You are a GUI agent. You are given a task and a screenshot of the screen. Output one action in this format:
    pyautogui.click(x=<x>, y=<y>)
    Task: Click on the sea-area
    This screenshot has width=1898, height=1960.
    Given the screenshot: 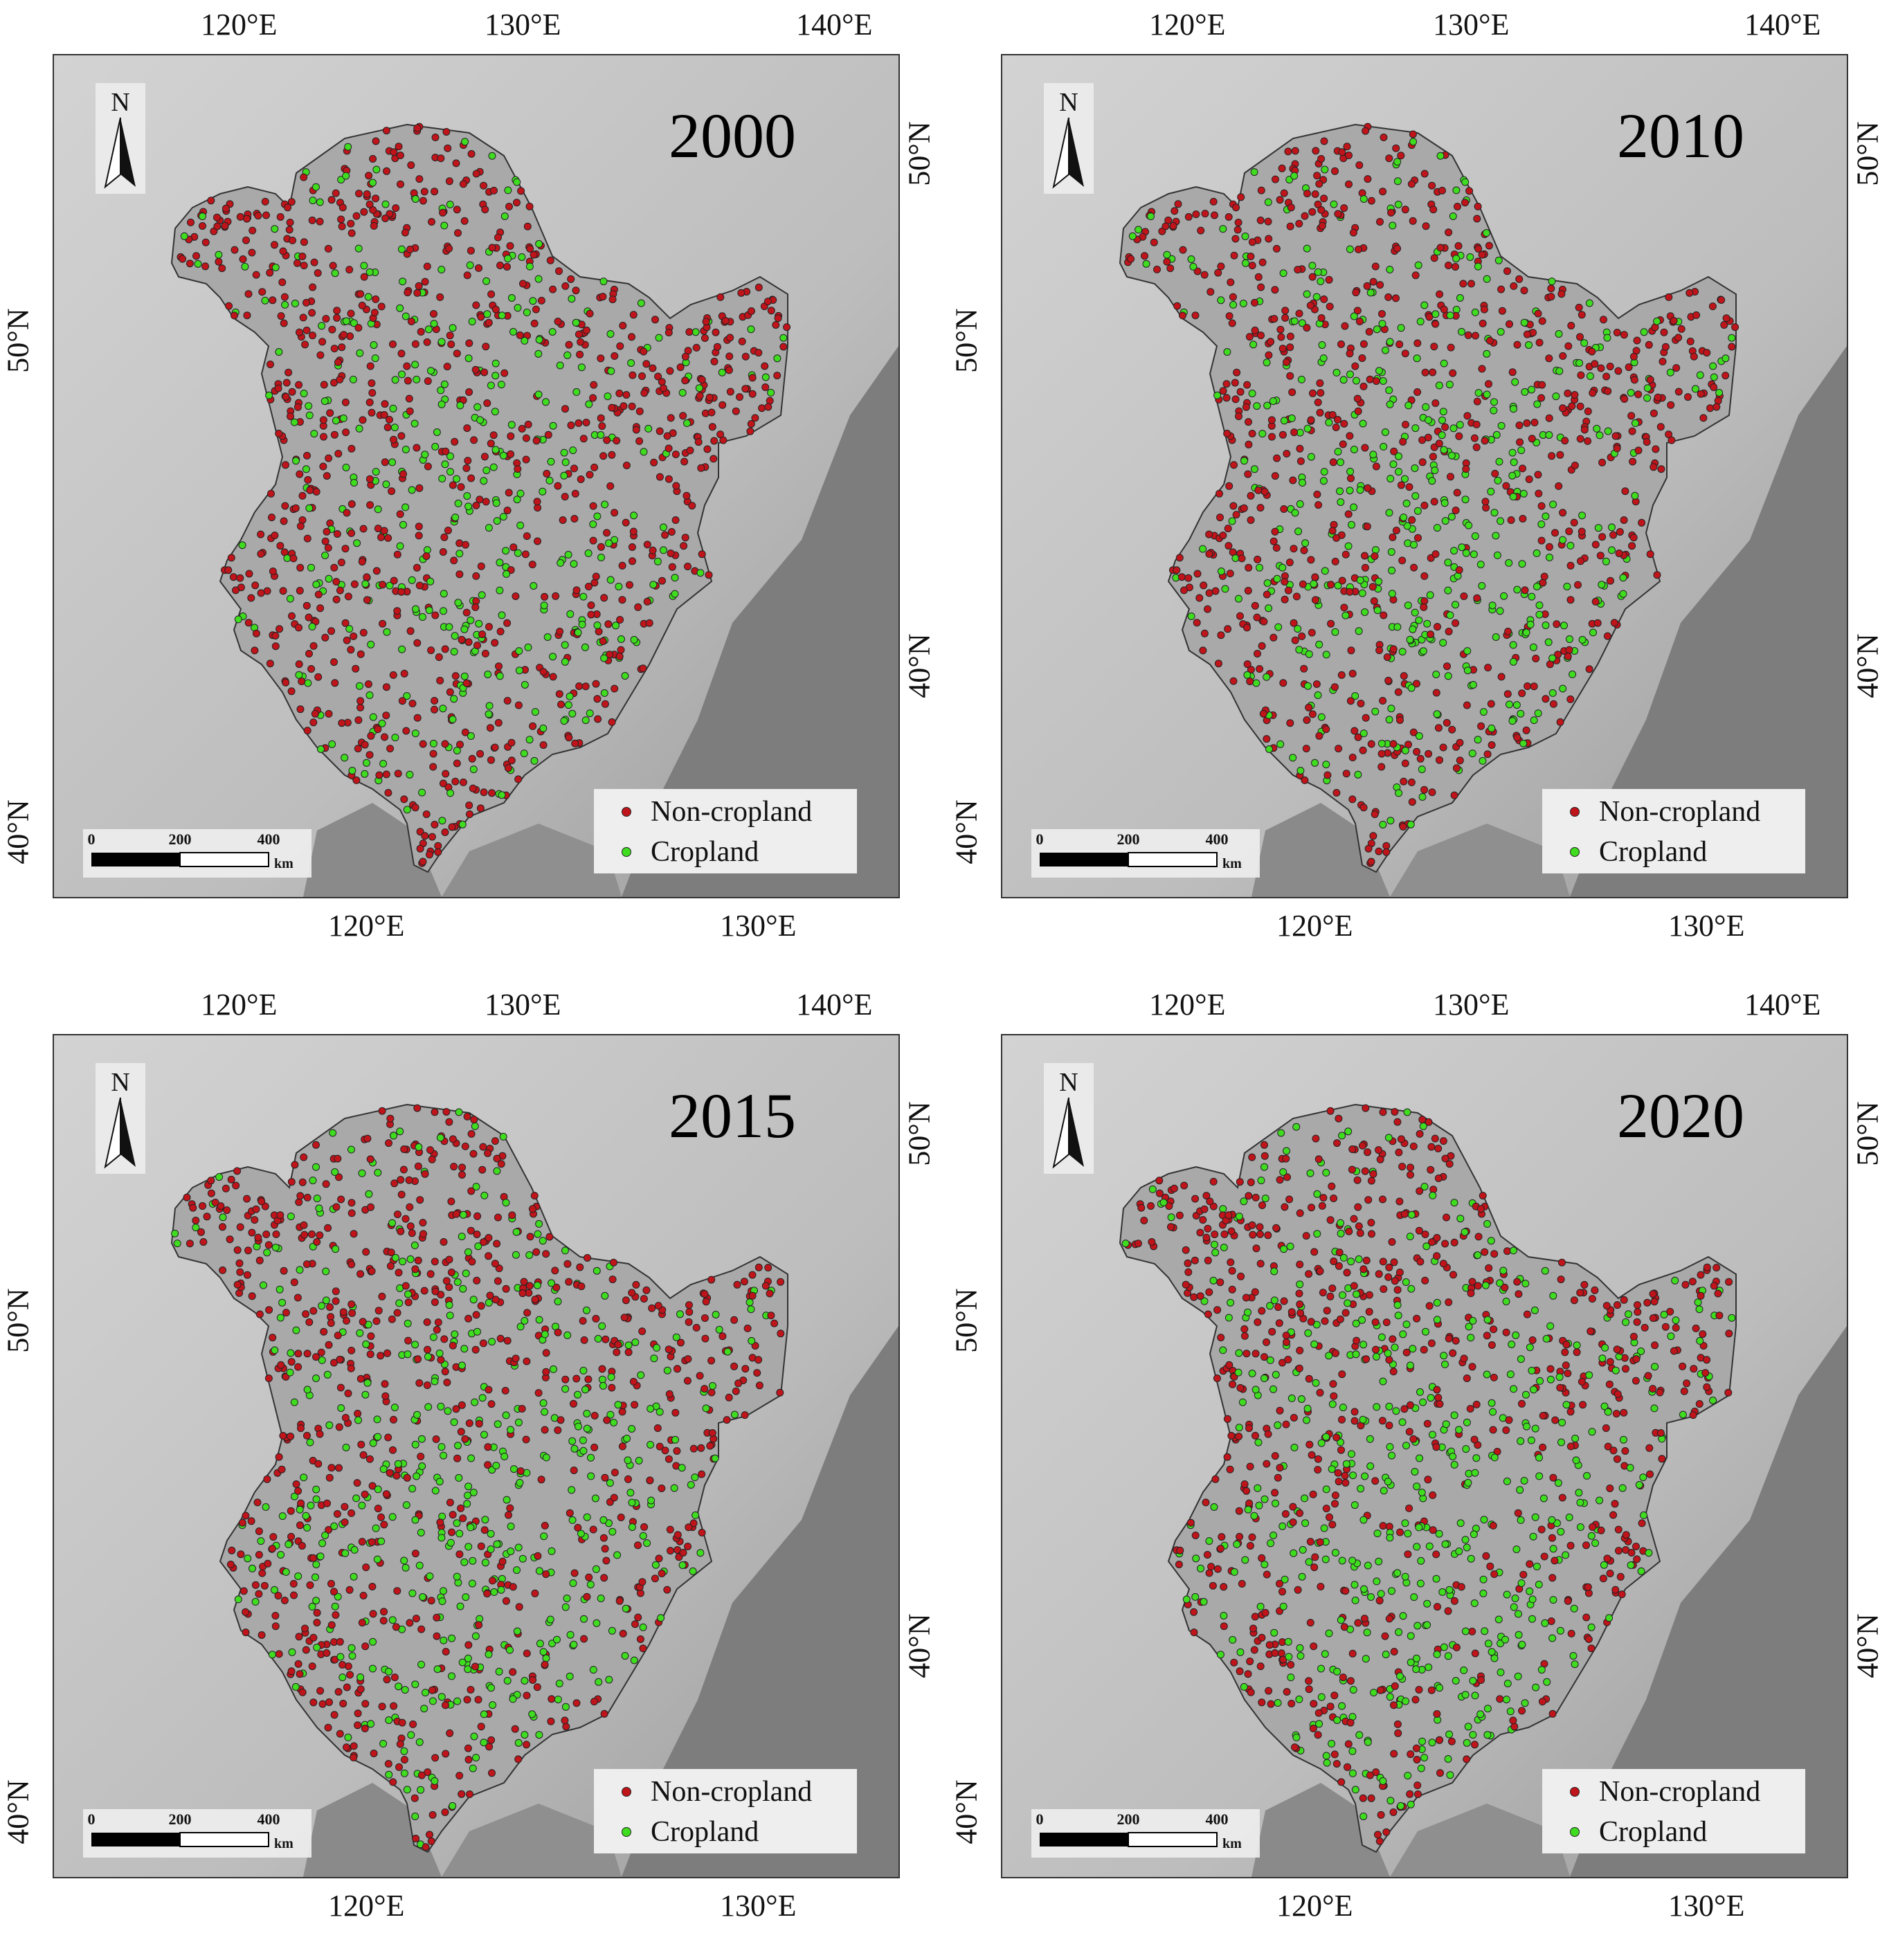 What is the action you would take?
    pyautogui.click(x=1708, y=1601)
    